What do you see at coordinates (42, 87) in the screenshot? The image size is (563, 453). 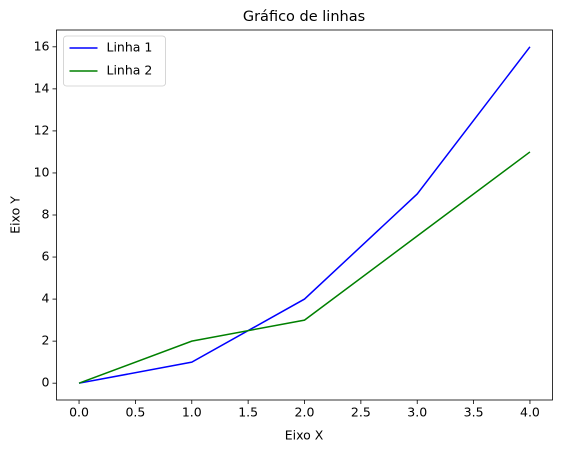 I see `y-tick-label: 14` at bounding box center [42, 87].